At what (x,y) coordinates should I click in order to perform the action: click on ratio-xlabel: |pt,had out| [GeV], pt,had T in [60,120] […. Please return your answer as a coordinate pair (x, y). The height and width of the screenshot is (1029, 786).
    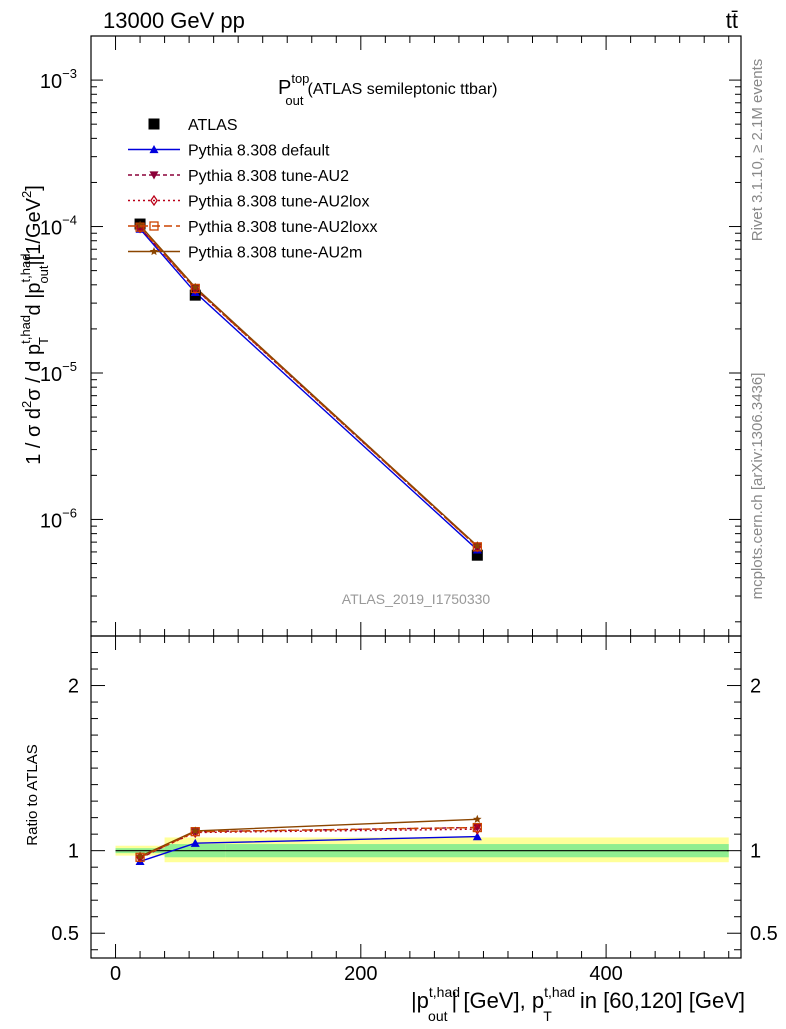
    Looking at the image, I should click on (578, 1004).